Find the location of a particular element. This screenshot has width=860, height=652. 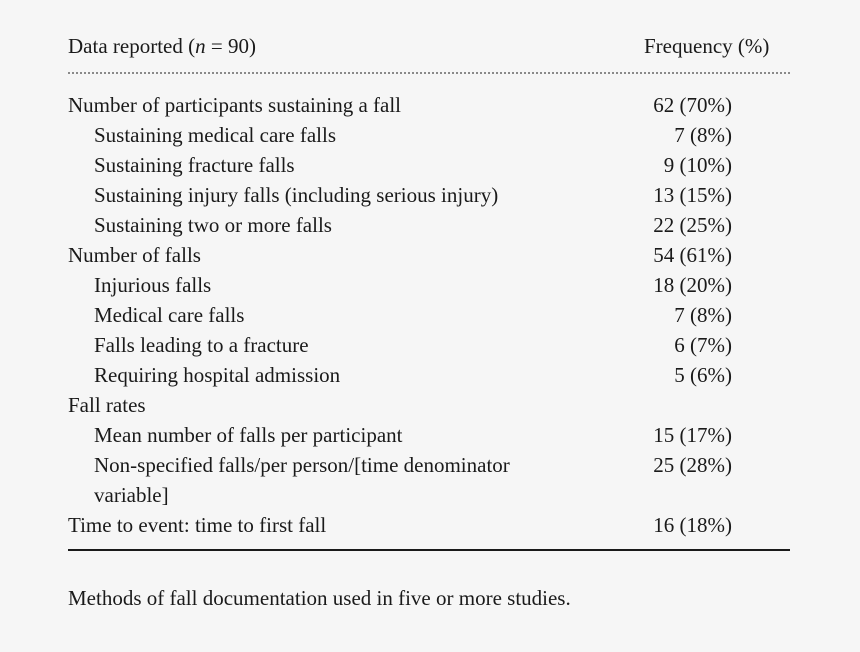

row-label: Time to event: time to first fall is located at coordinates (197, 525).